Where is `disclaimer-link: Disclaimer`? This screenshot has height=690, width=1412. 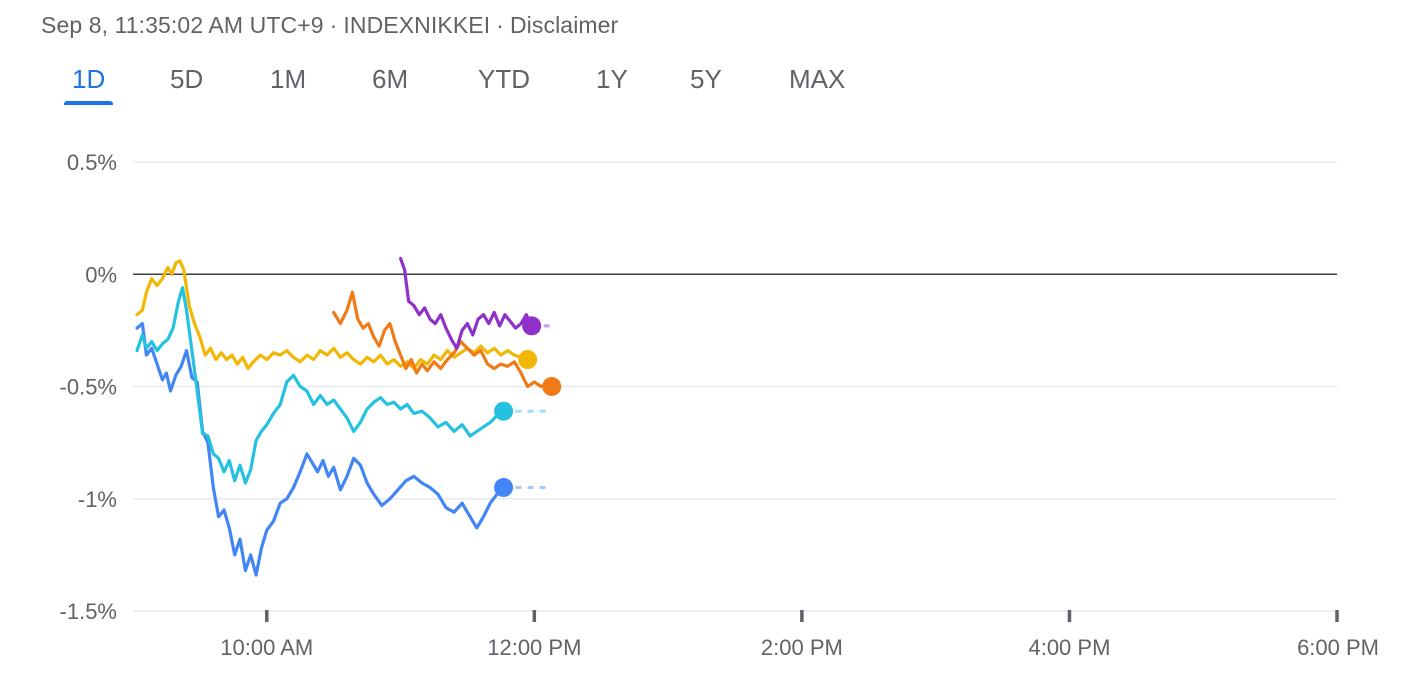 disclaimer-link: Disclaimer is located at coordinates (564, 25).